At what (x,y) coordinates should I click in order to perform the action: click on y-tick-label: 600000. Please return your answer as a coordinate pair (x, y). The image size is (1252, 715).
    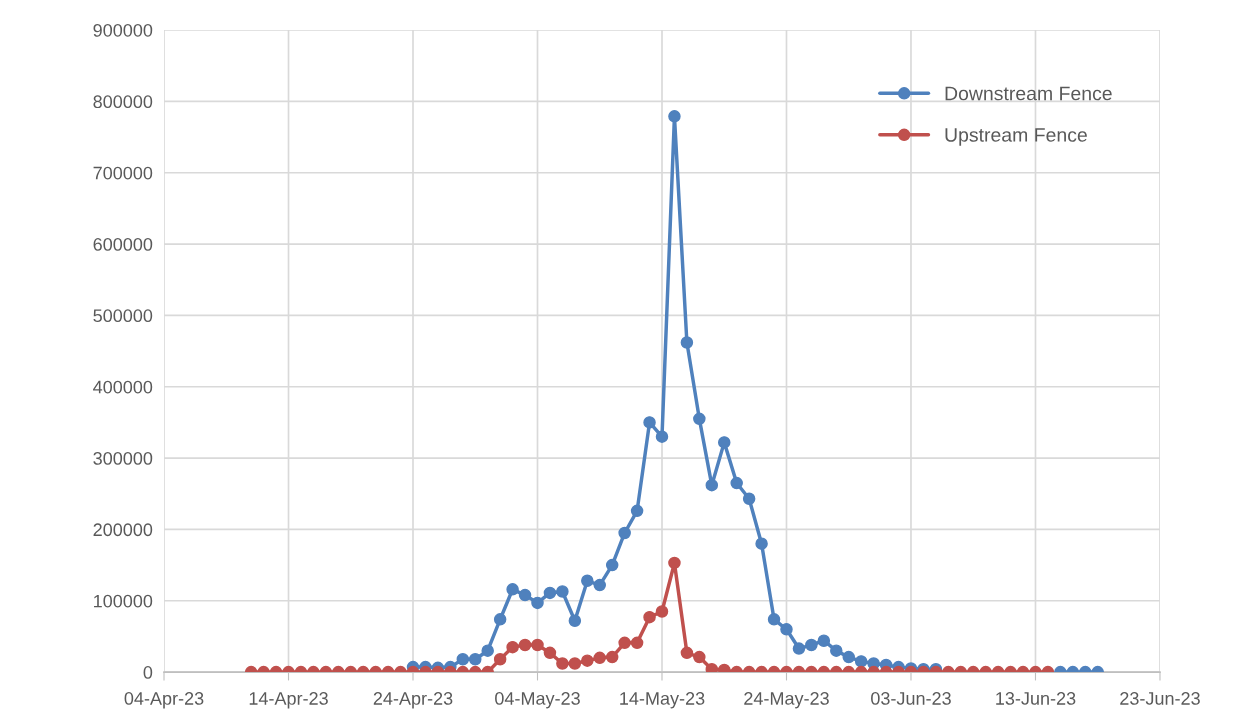
    Looking at the image, I should click on (123, 244).